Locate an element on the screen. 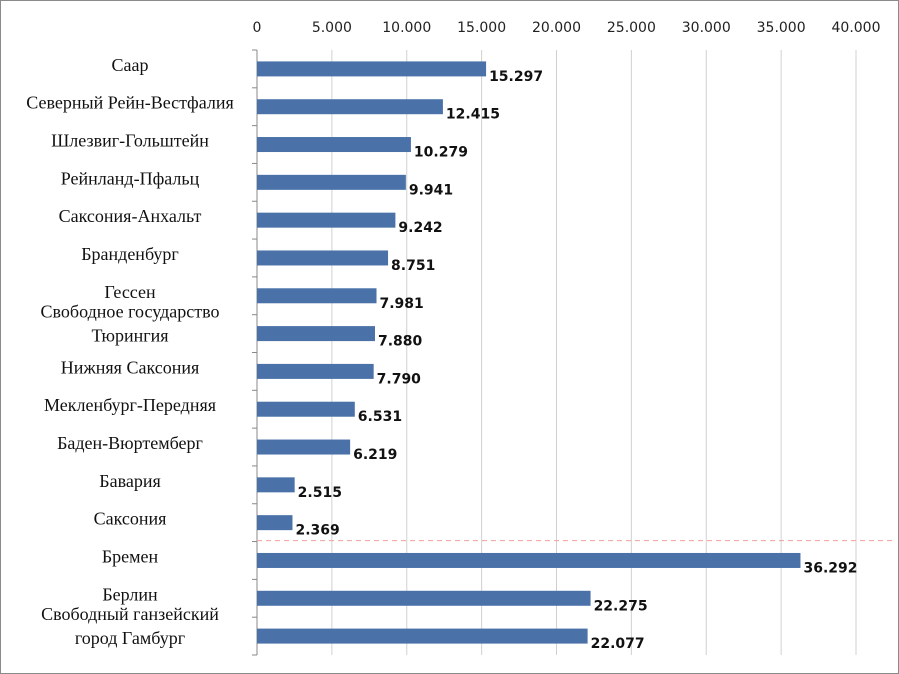 The height and width of the screenshot is (674, 899). category-label: Мекленбург-Передняя is located at coordinates (130, 405).